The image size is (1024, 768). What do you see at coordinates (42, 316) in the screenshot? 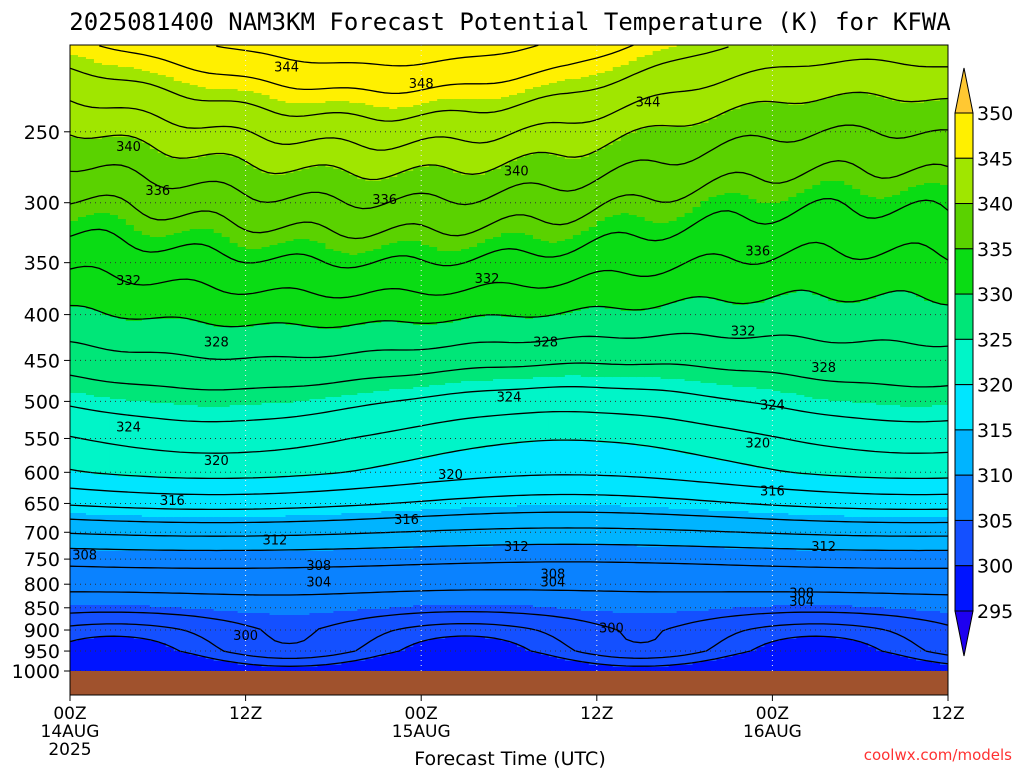
I see `y-tick-label: 400` at bounding box center [42, 316].